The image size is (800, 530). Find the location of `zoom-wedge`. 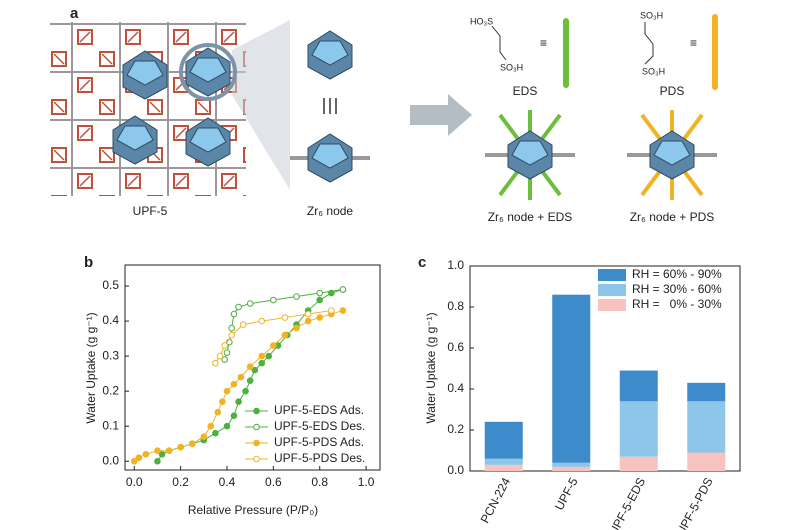

zoom-wedge is located at coordinates (261, 105).